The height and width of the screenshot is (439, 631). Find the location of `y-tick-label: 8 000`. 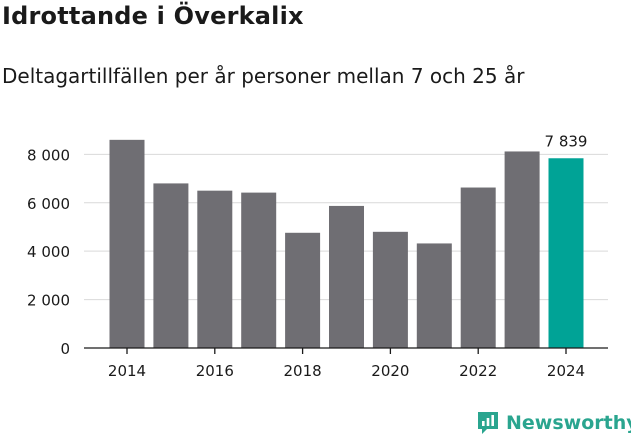

y-tick-label: 8 000 is located at coordinates (48, 155).